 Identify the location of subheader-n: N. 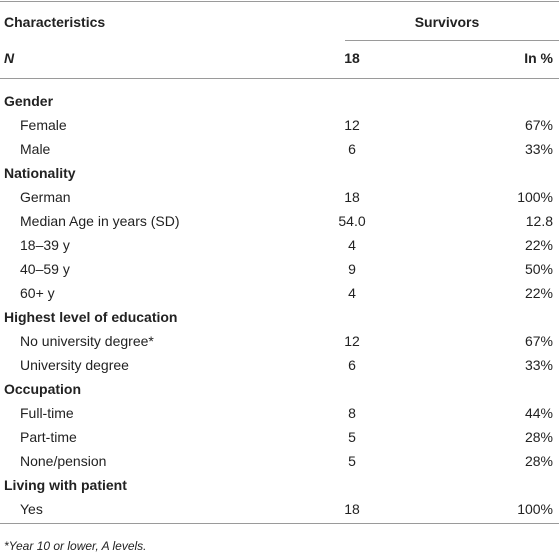
(9, 58).